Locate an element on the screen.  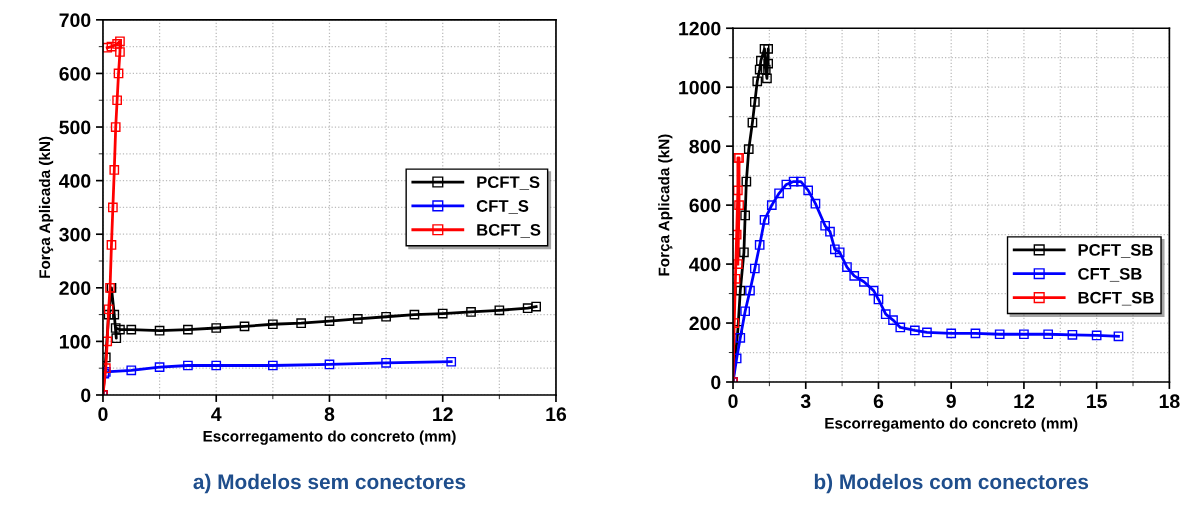
y-tick-label: 1200 is located at coordinates (700, 28).